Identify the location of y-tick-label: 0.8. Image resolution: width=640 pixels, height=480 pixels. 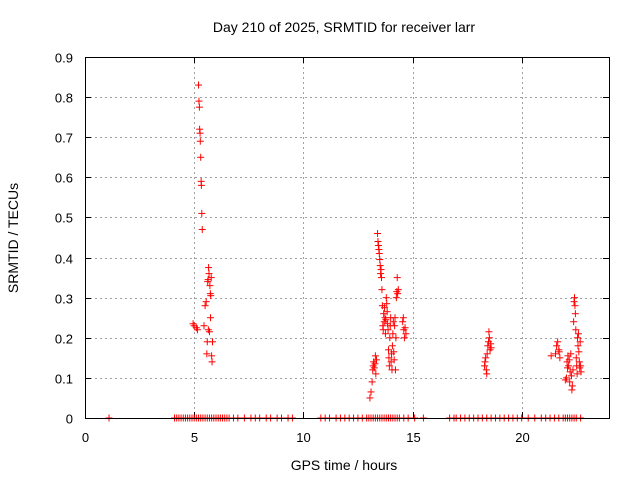
(64, 98).